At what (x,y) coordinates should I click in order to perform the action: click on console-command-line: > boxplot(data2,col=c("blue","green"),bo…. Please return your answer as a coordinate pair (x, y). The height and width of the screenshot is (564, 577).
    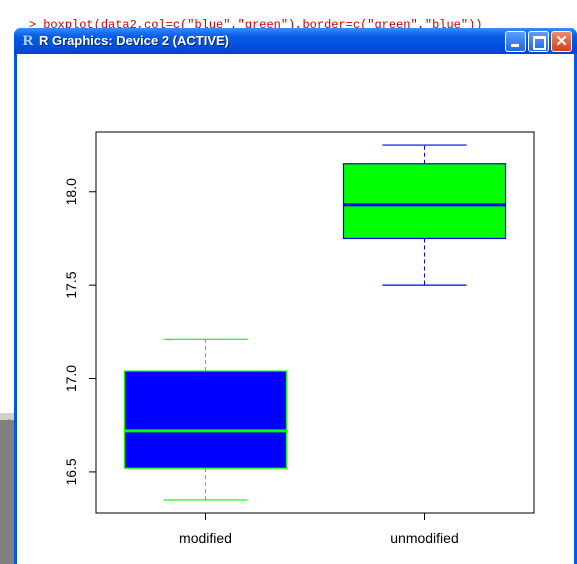
    Looking at the image, I should click on (241, 18).